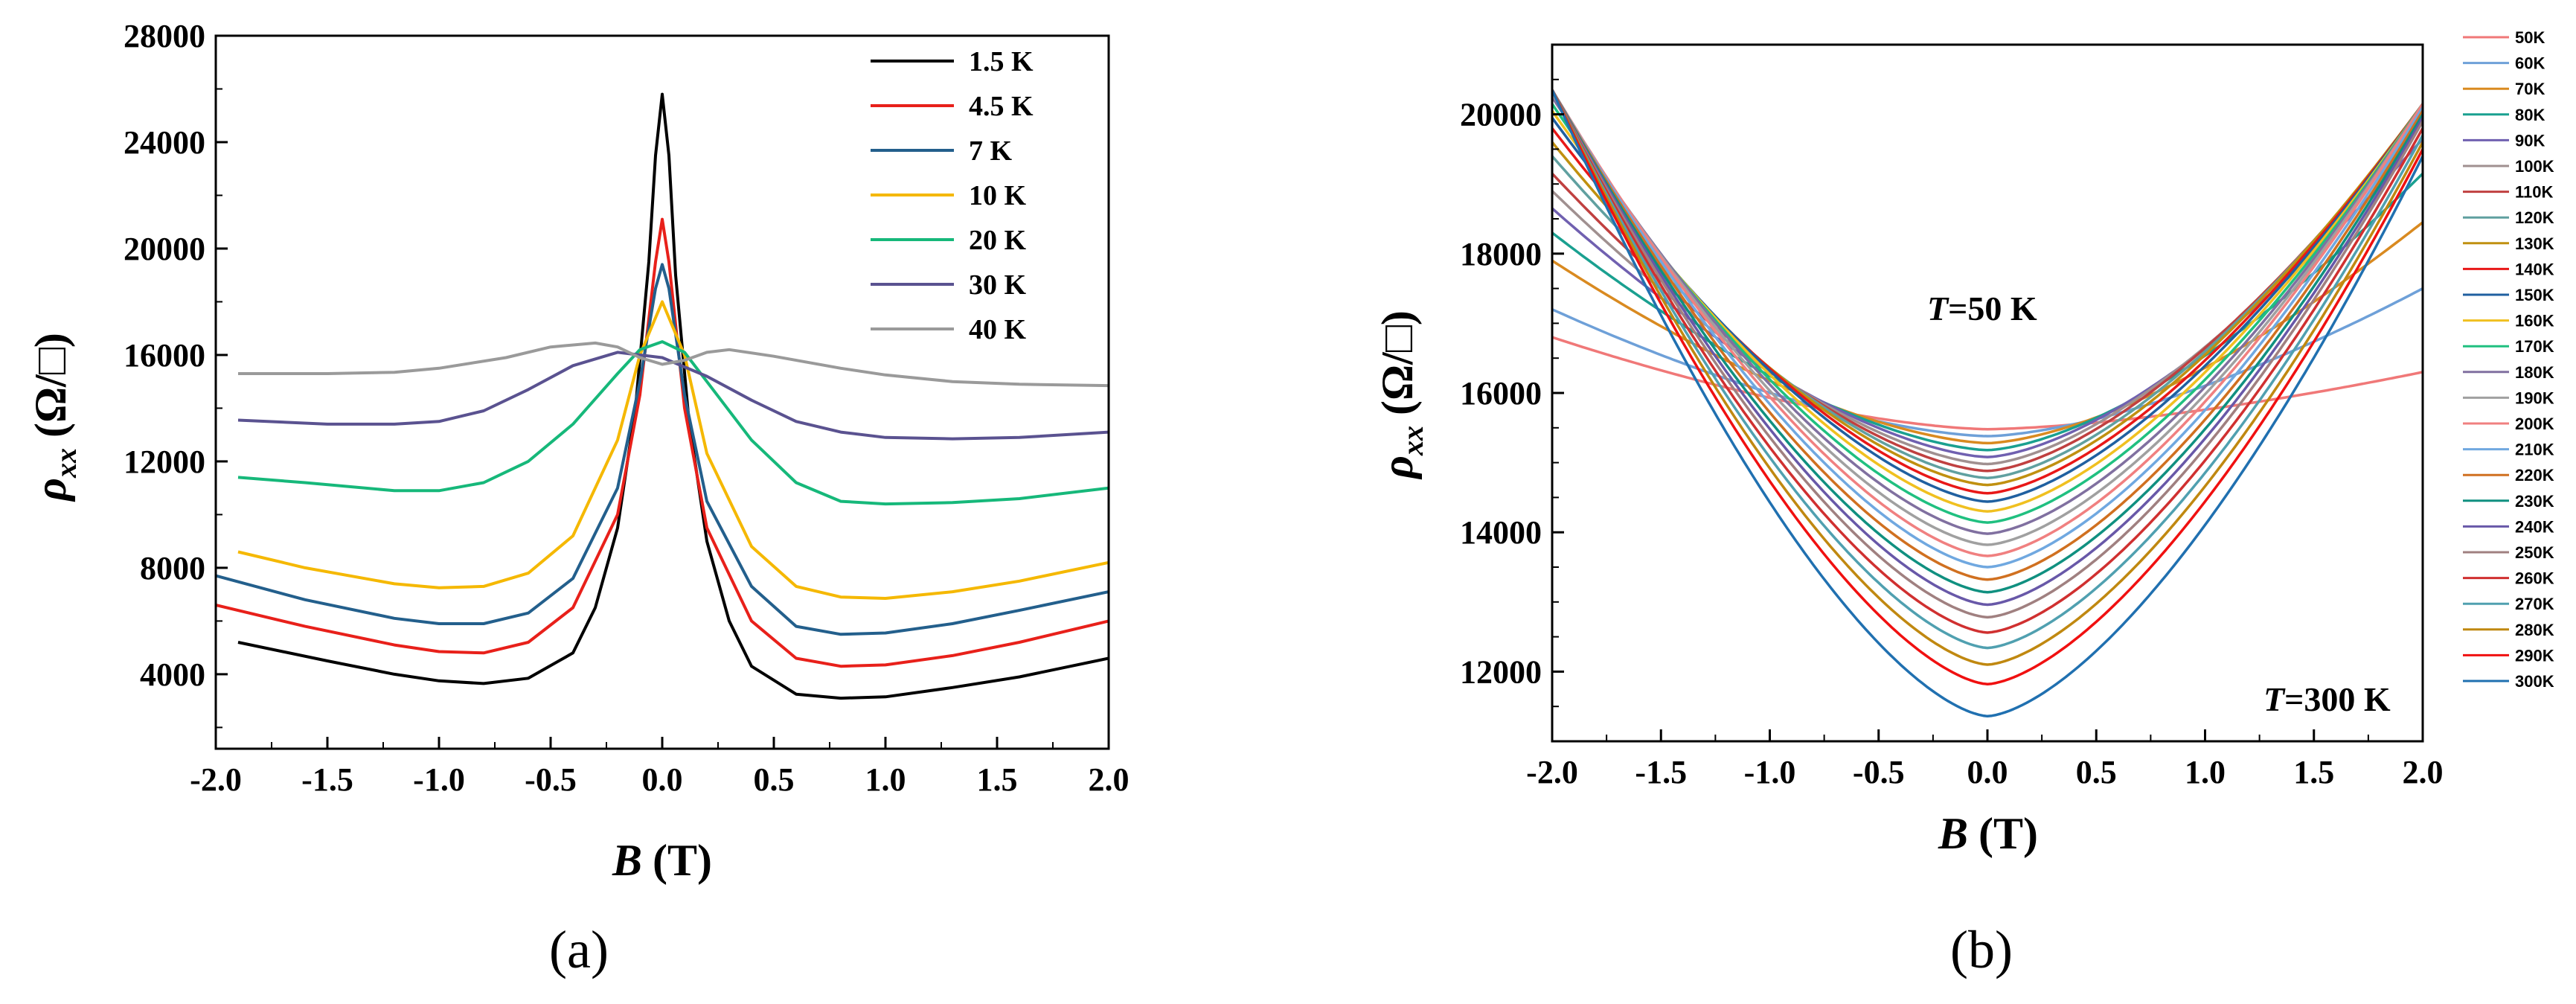  I want to click on panel-b-ylabel: ρxx(Ω/□), so click(1401, 395).